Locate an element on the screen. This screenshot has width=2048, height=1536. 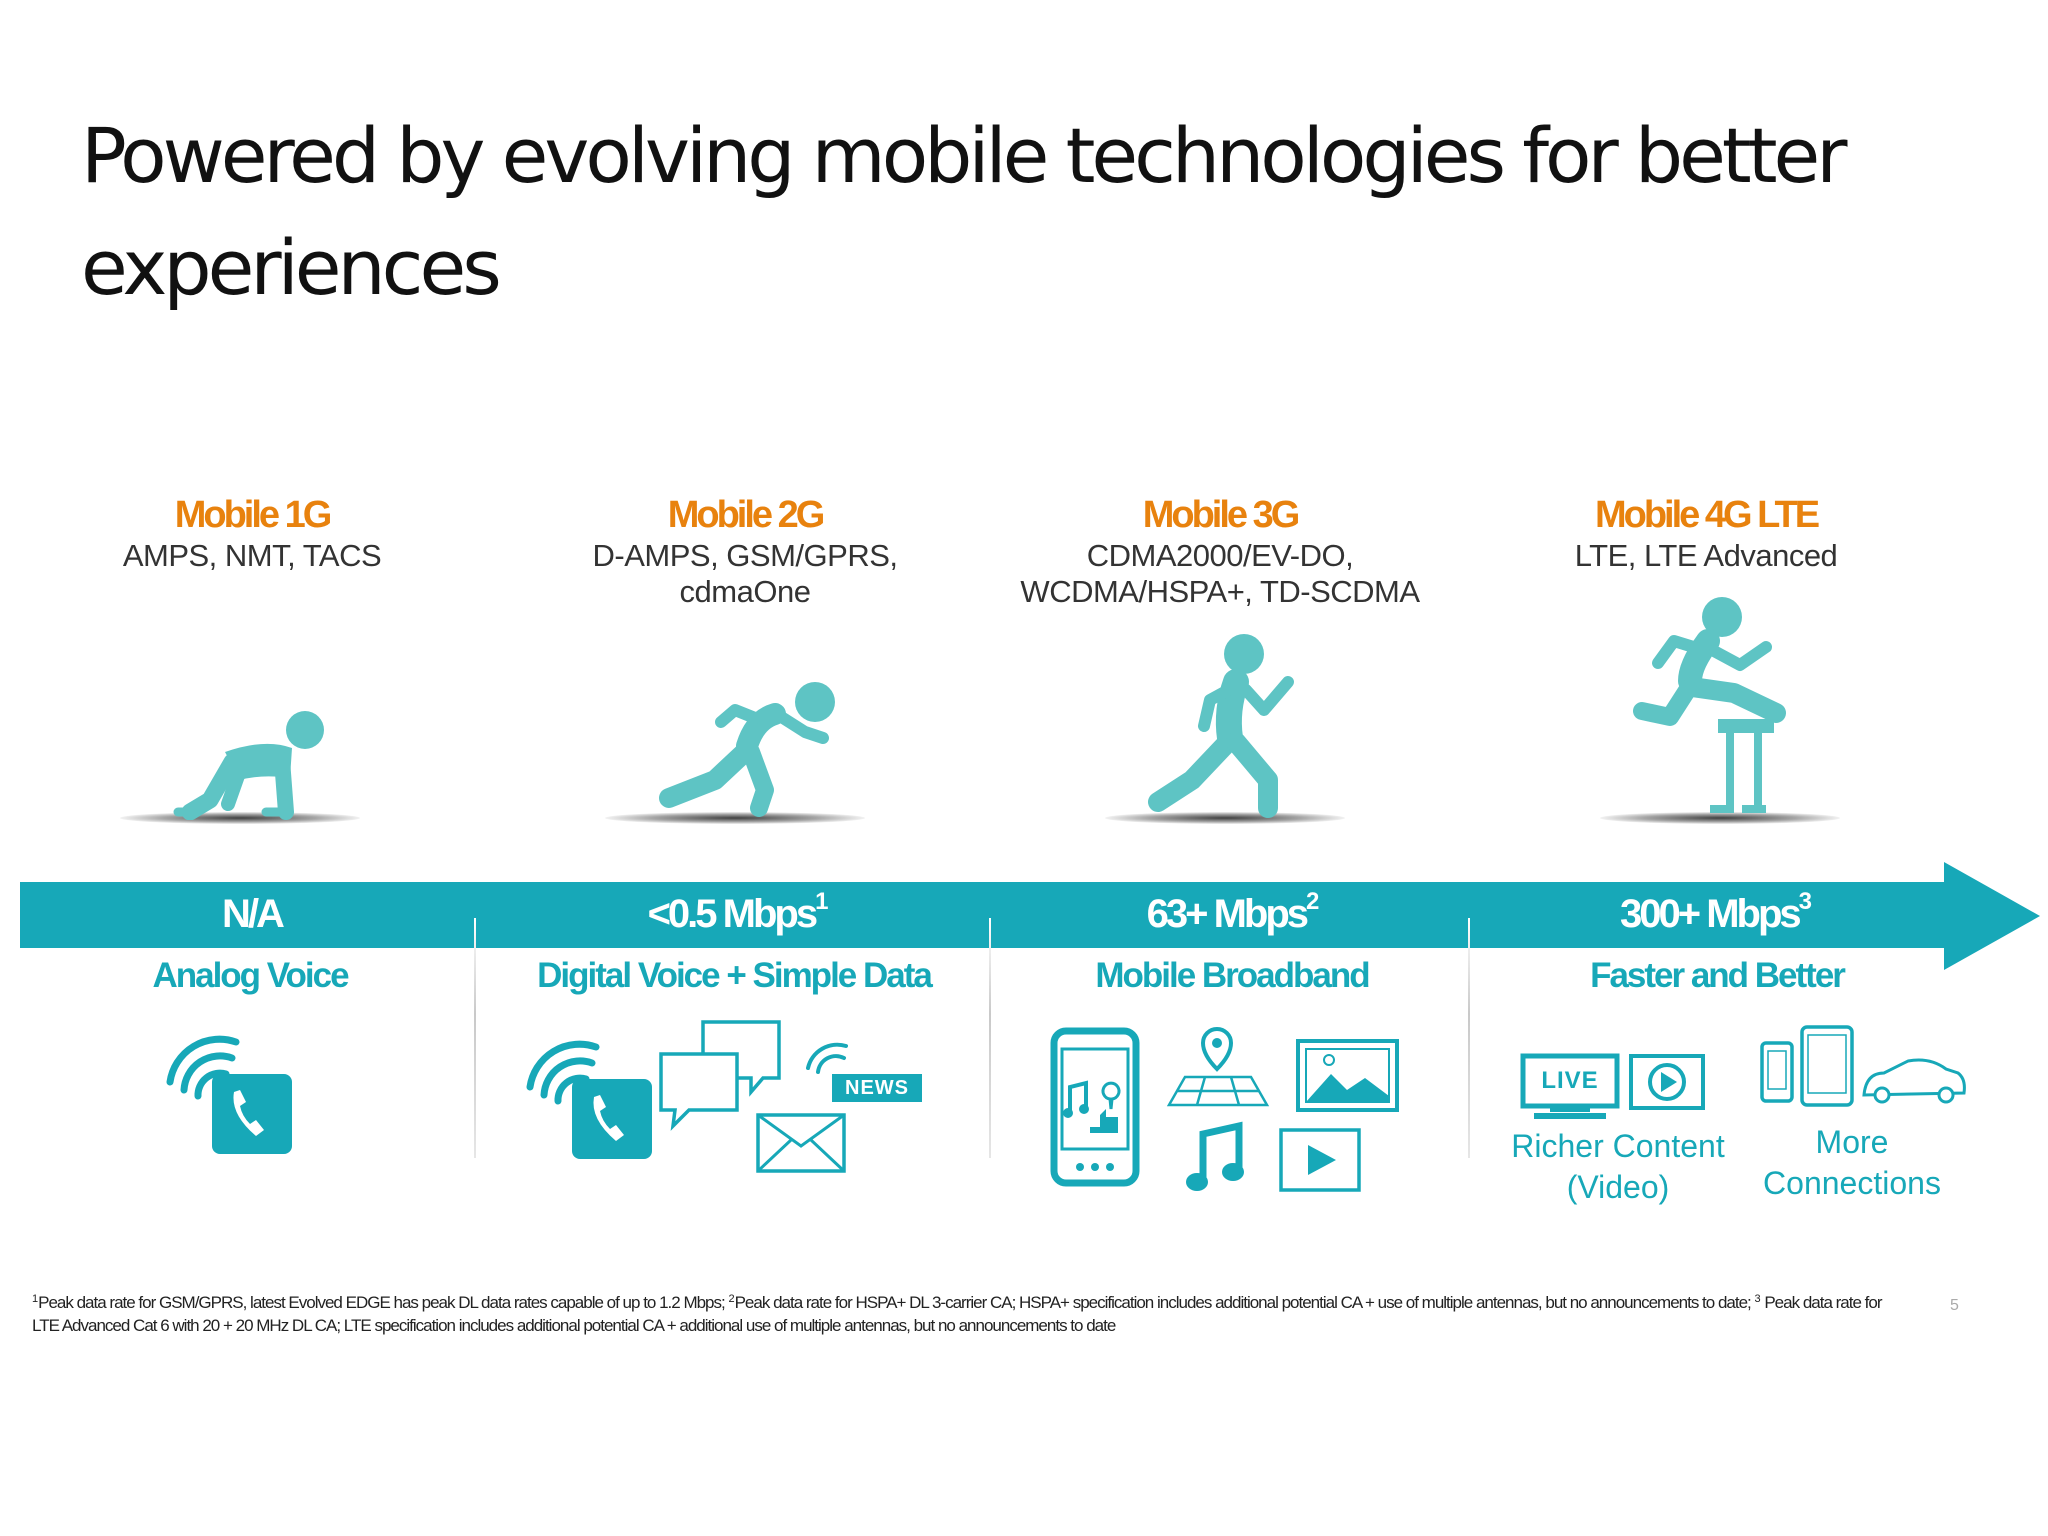
slide-title-line2: experiences is located at coordinates (291, 267).